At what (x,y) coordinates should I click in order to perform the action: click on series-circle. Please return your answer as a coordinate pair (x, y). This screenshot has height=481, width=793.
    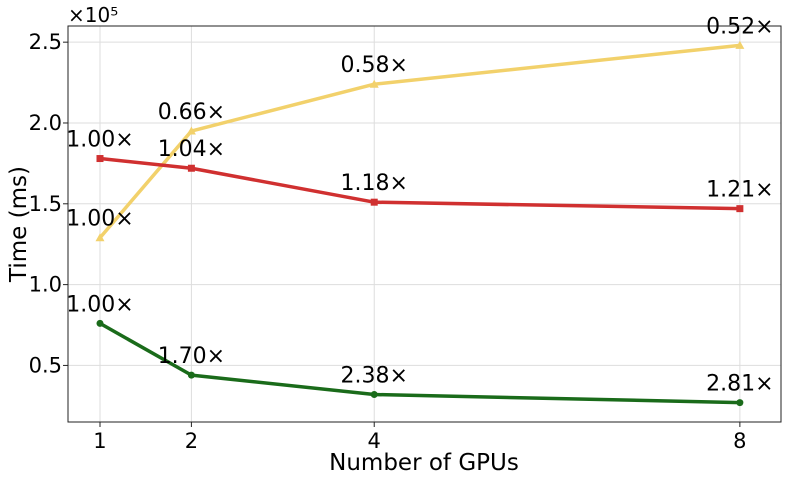
    Looking at the image, I should click on (420, 363).